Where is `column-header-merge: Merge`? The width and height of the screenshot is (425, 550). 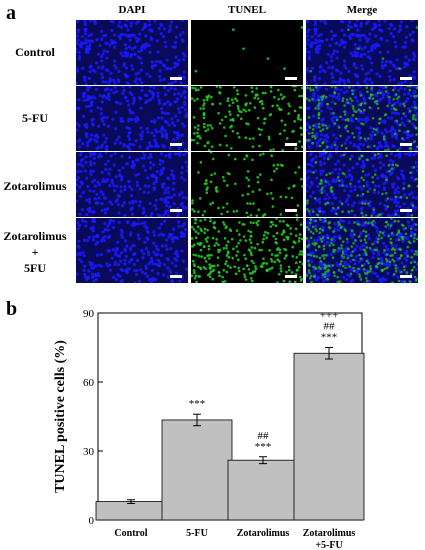
column-header-merge: Merge is located at coordinates (362, 10).